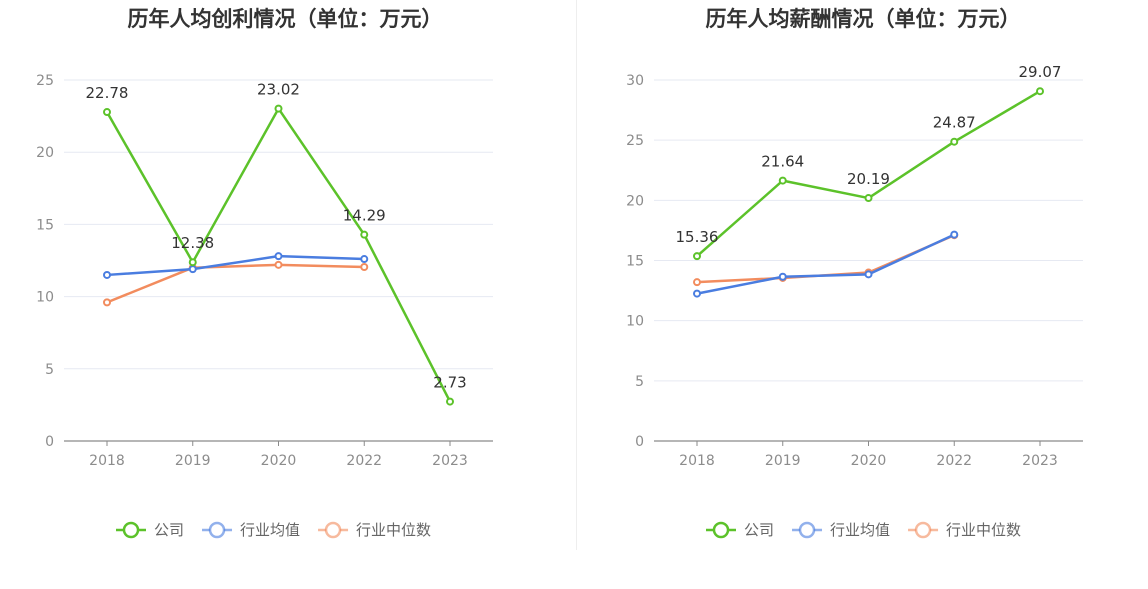 The image size is (1148, 589). Describe the element at coordinates (635, 81) in the screenshot. I see `y-tick-label: 30` at that location.